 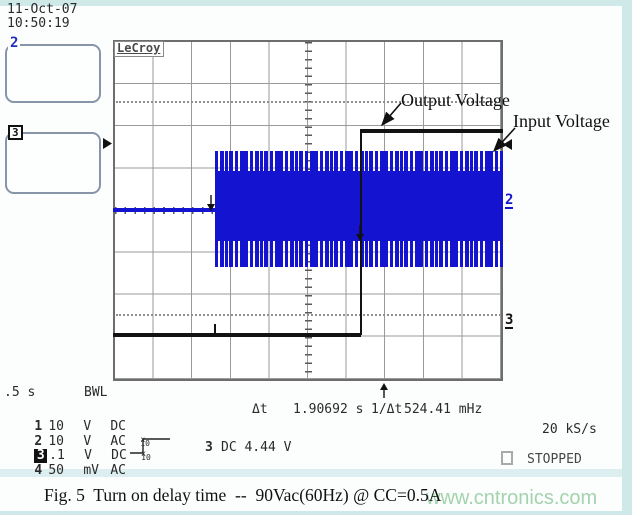 I want to click on output-voltage-trace-high, so click(x=431, y=131).